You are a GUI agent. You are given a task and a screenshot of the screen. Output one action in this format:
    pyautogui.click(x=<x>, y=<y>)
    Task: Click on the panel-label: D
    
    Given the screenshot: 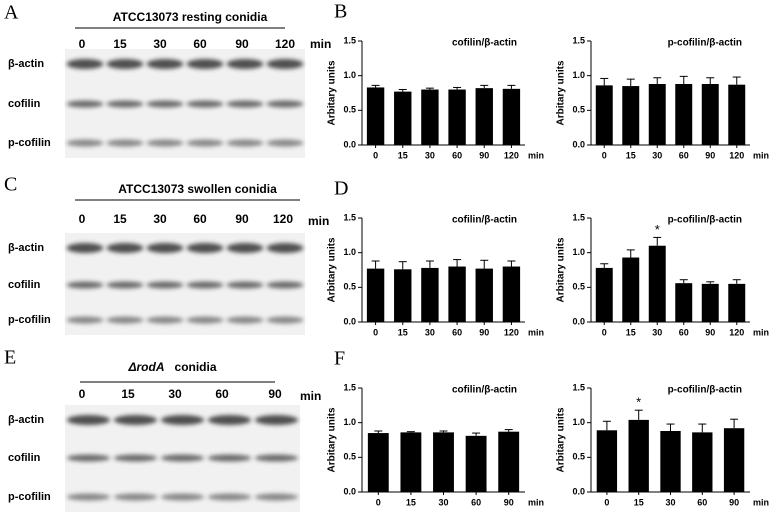 What is the action you would take?
    pyautogui.click(x=341, y=189)
    